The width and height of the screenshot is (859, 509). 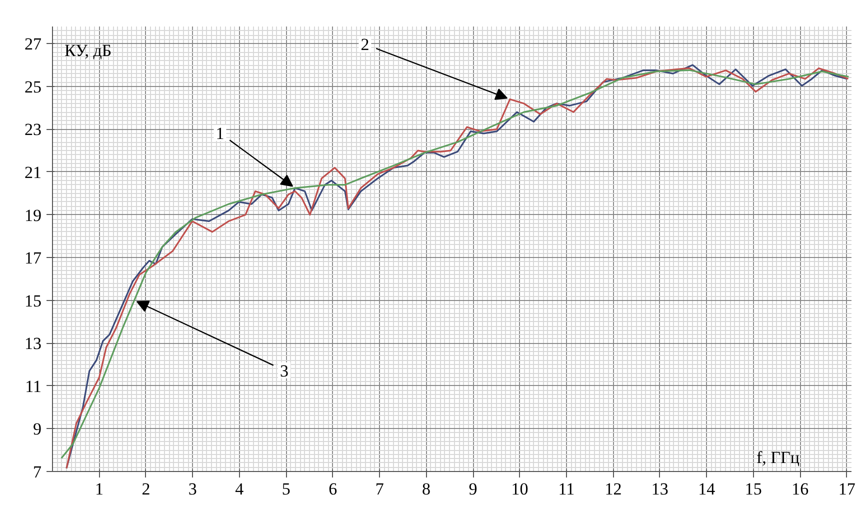 What do you see at coordinates (33, 300) in the screenshot?
I see `y-tick-label: 15` at bounding box center [33, 300].